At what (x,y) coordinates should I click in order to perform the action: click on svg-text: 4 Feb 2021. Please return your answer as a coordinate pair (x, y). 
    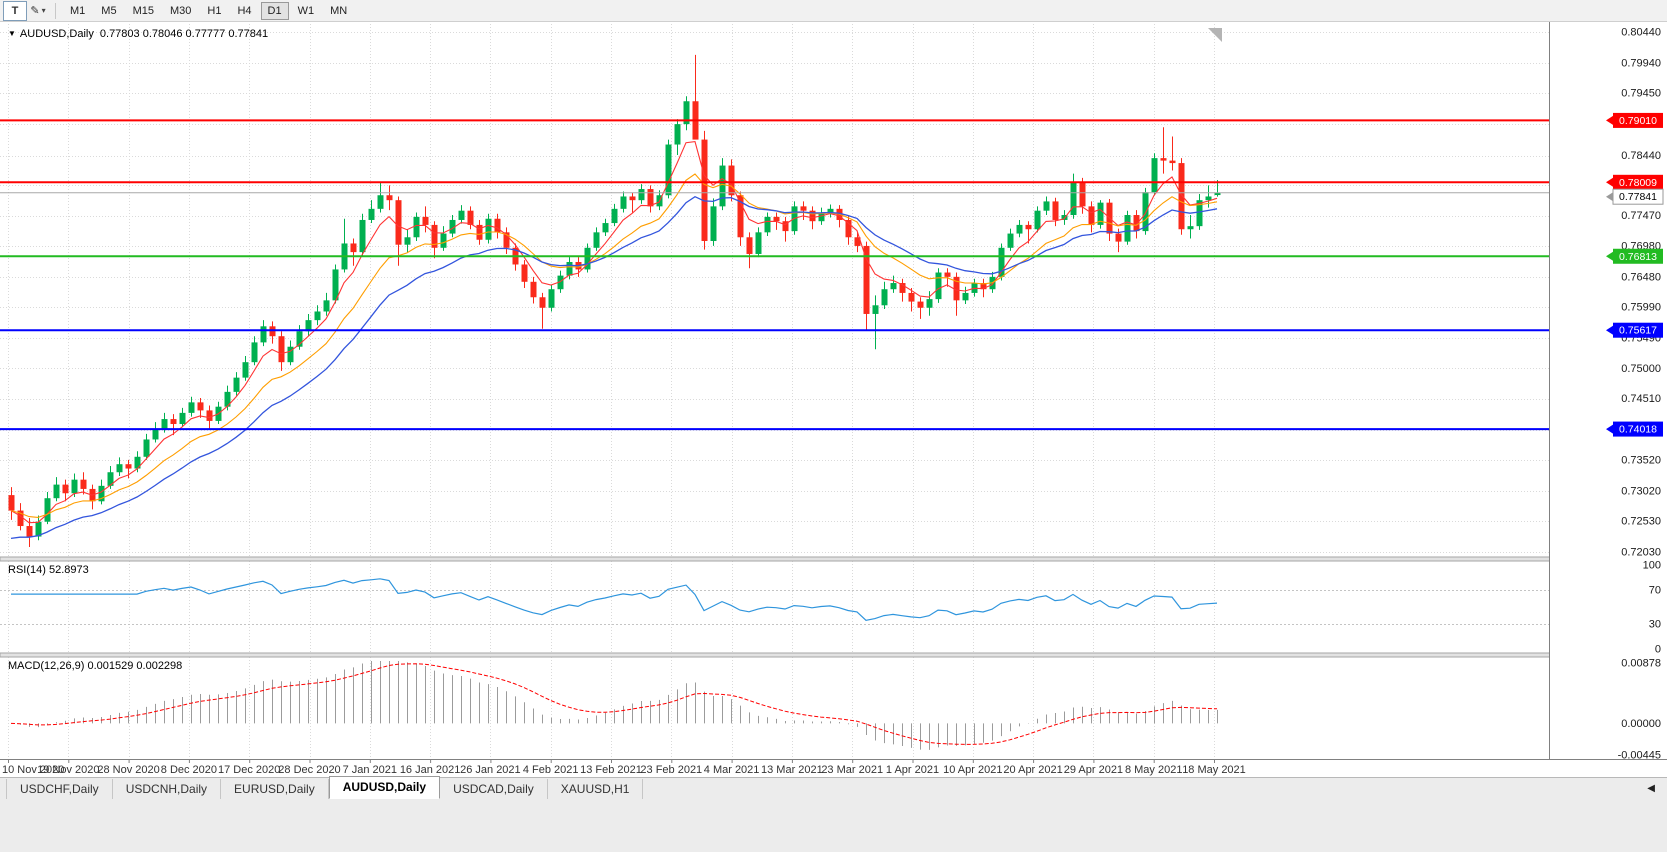
    Looking at the image, I should click on (551, 770).